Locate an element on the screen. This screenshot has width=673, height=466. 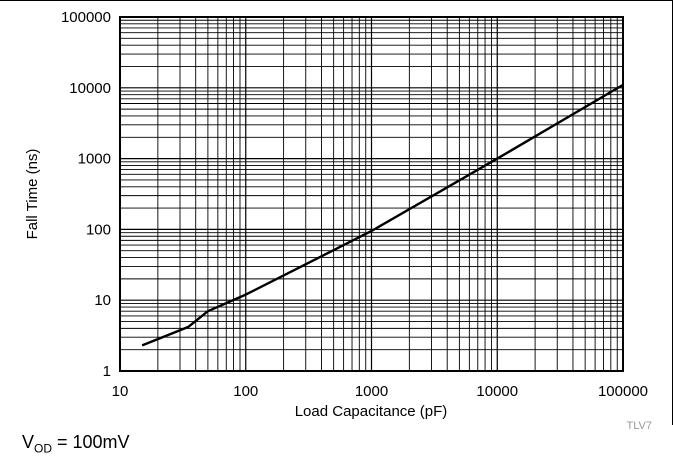
y-tick-label: 1 is located at coordinates (107, 371).